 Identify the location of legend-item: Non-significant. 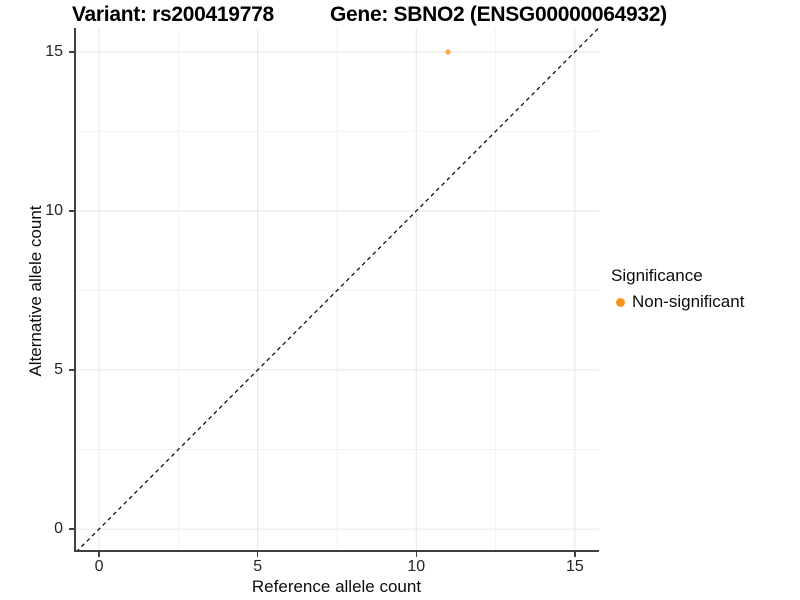
(677, 302).